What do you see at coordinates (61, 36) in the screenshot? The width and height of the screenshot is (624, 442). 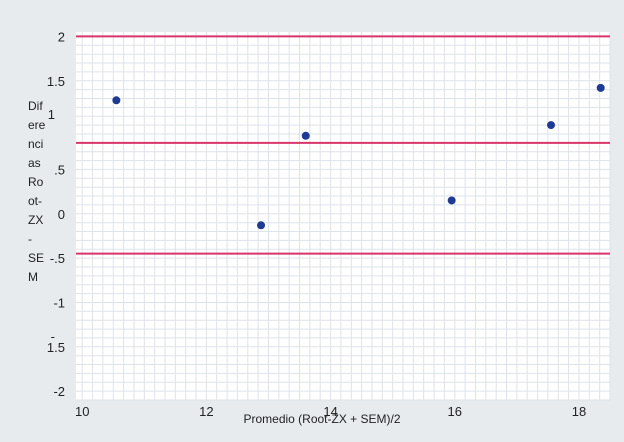 I see `y-tick-label: 2` at bounding box center [61, 36].